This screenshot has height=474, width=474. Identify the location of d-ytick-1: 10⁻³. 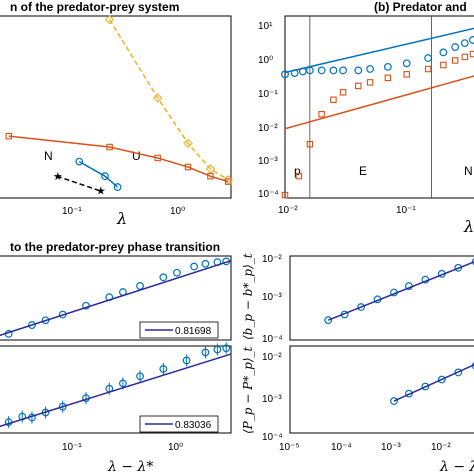
(272, 297).